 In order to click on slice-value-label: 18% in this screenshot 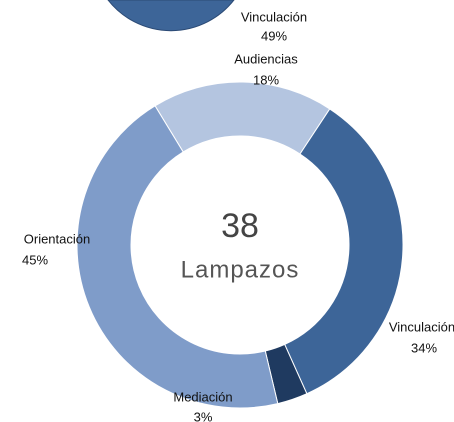, I will do `click(266, 79)`.